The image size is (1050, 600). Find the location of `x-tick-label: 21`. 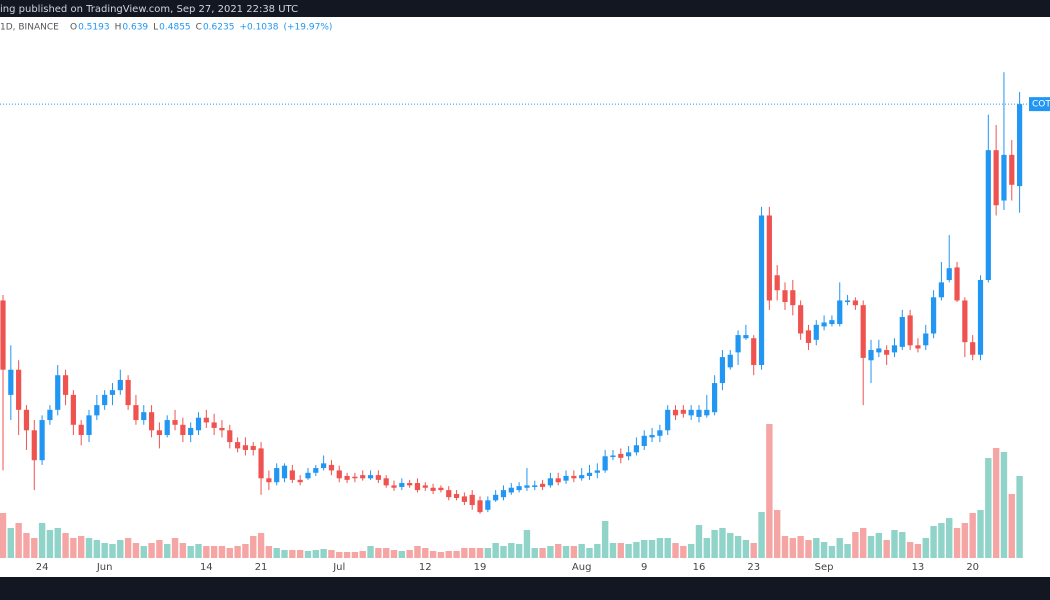

x-tick-label: 21 is located at coordinates (261, 567).